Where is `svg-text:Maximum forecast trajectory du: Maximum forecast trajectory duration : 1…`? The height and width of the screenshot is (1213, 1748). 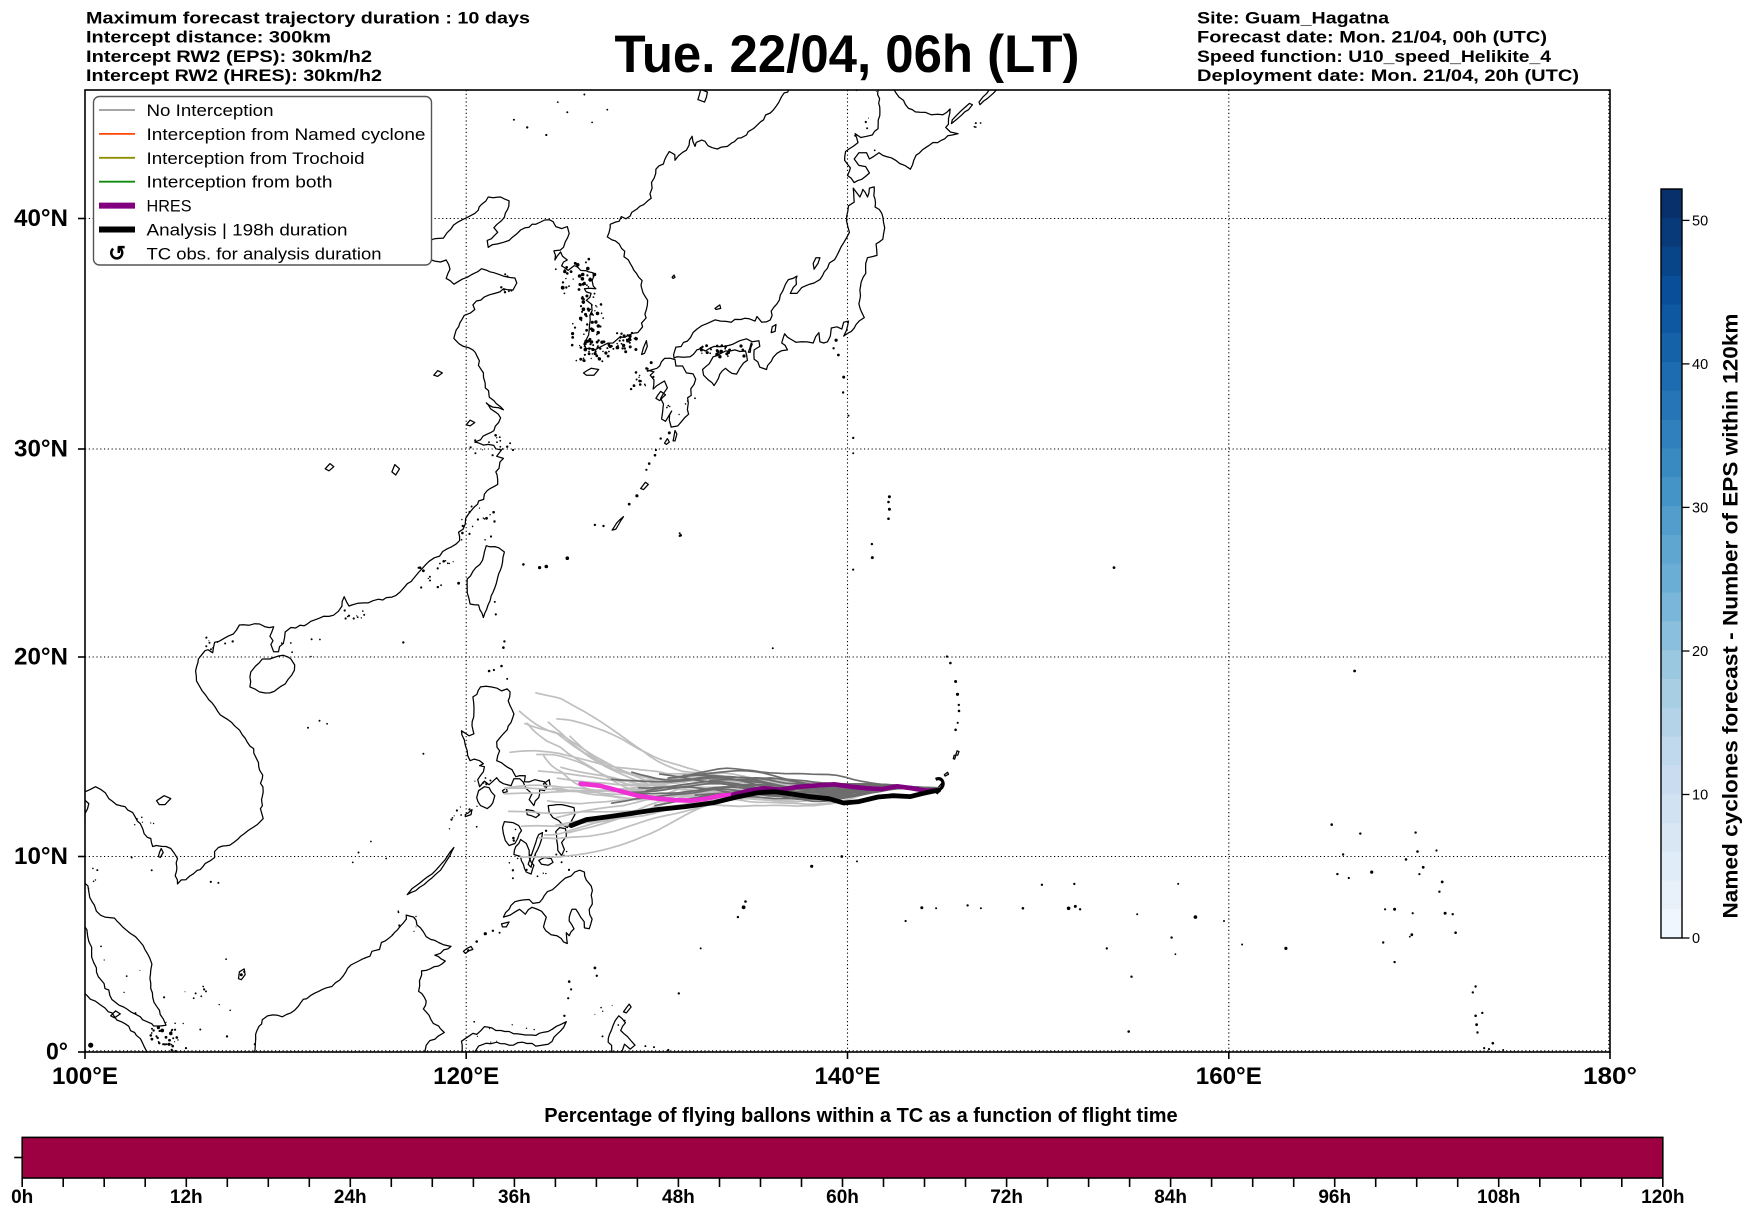
svg-text:Maximum forecast trajectory du: Maximum forecast trajectory duration : 1… is located at coordinates (308, 18).